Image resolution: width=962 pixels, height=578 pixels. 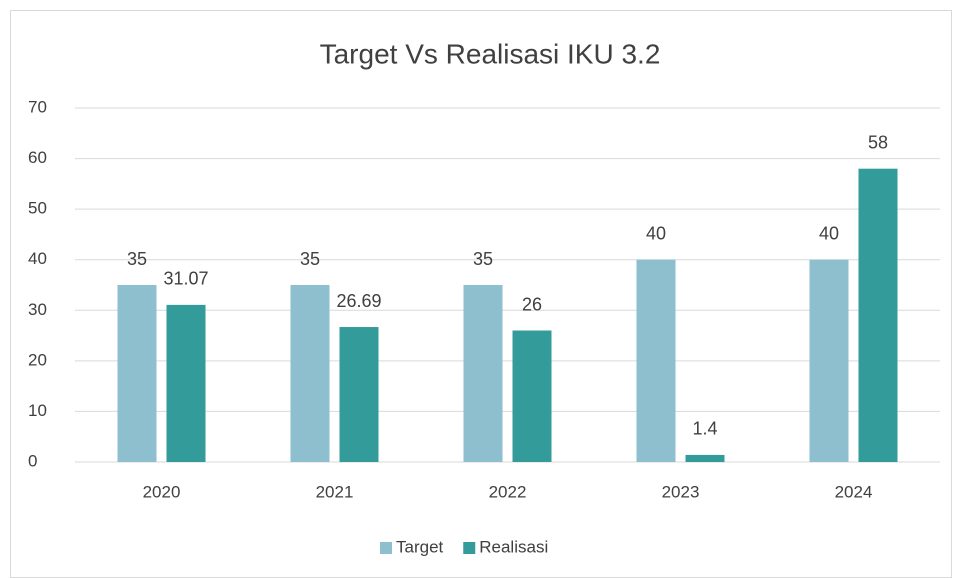 I want to click on data-label: 26.69, so click(x=358, y=301).